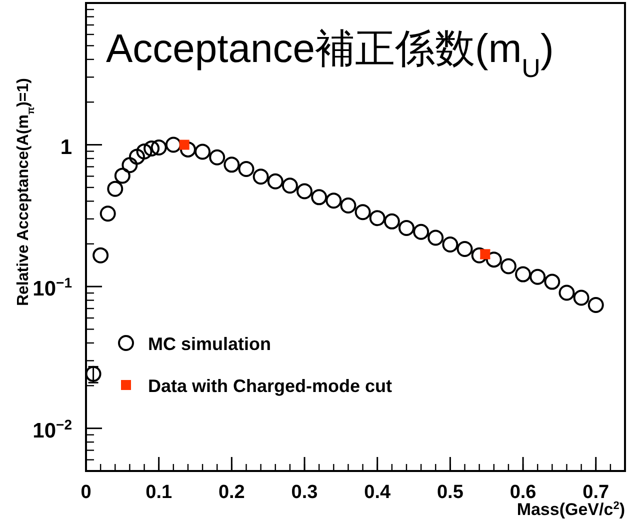 The height and width of the screenshot is (523, 627). Describe the element at coordinates (570, 509) in the screenshot. I see `x-axis-title: Mass(GeV/c$^{2}$)` at that location.